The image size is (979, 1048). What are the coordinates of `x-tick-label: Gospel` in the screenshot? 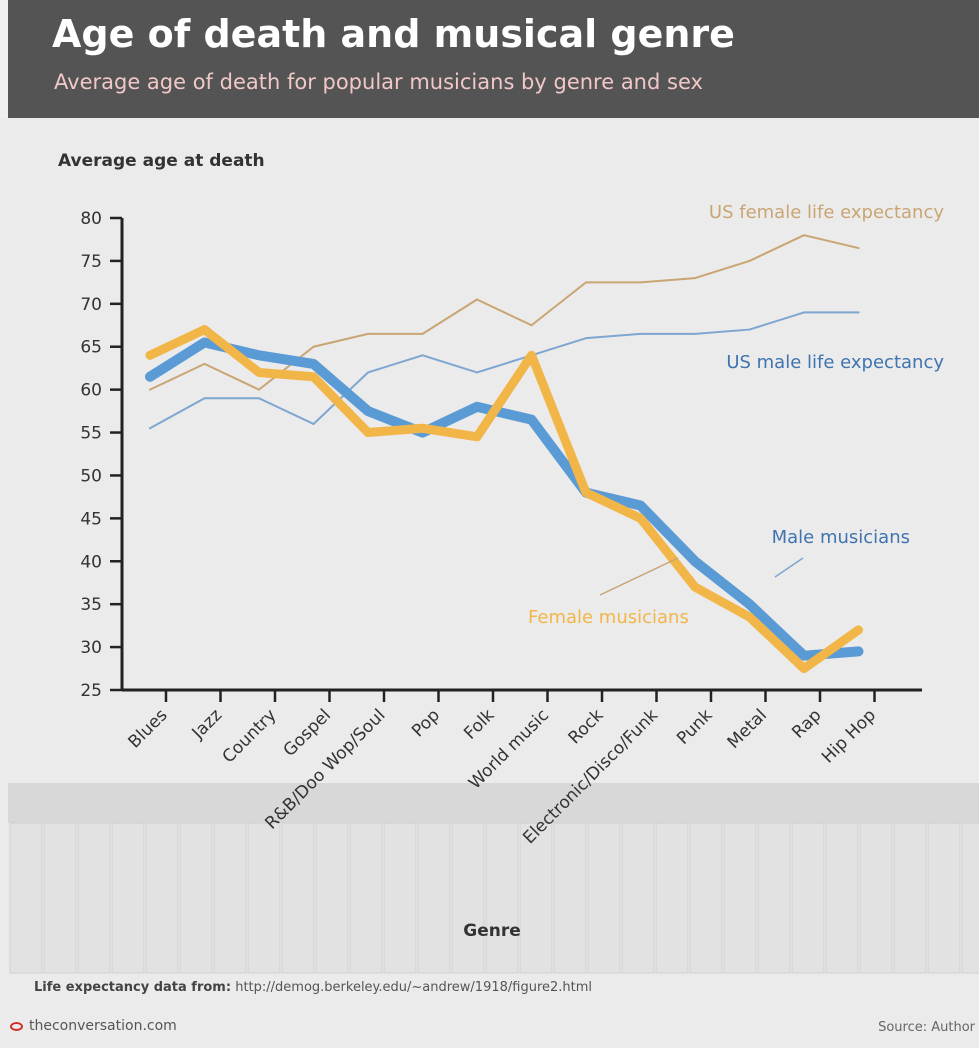 It's located at (307, 732).